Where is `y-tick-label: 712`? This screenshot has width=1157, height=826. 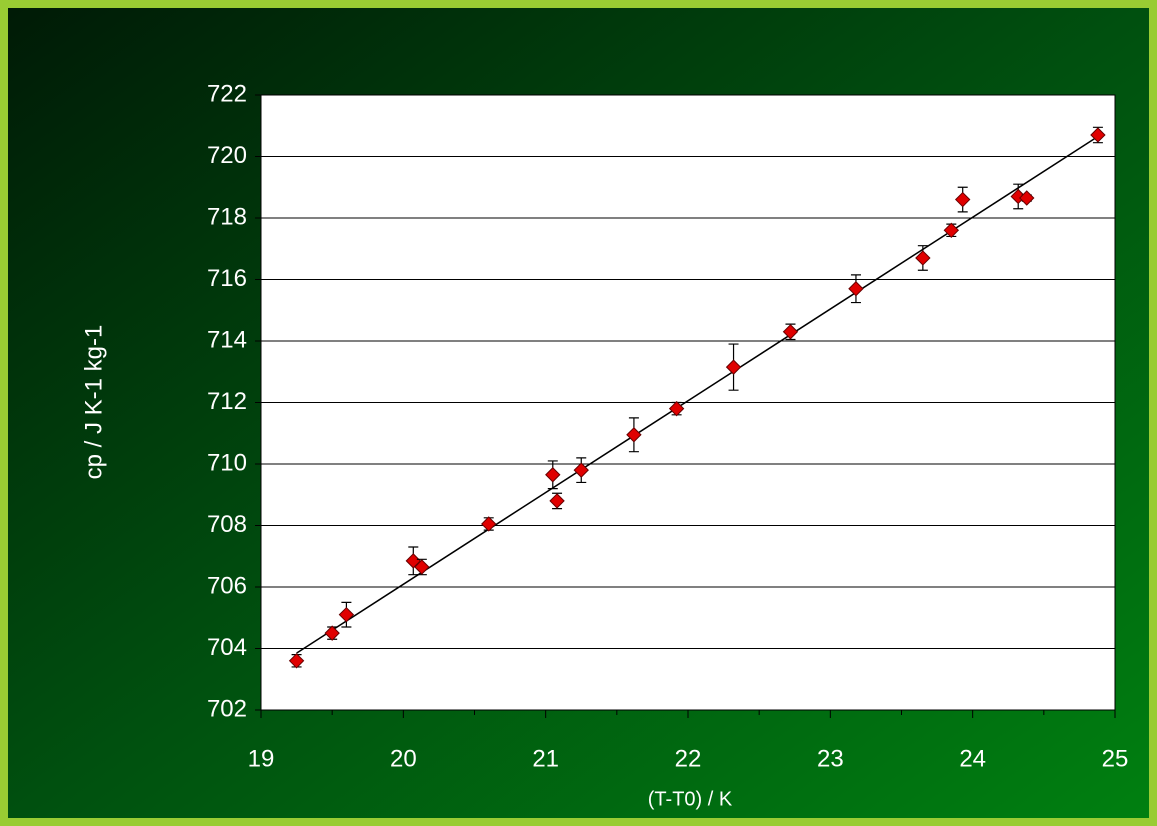 y-tick-label: 712 is located at coordinates (227, 401).